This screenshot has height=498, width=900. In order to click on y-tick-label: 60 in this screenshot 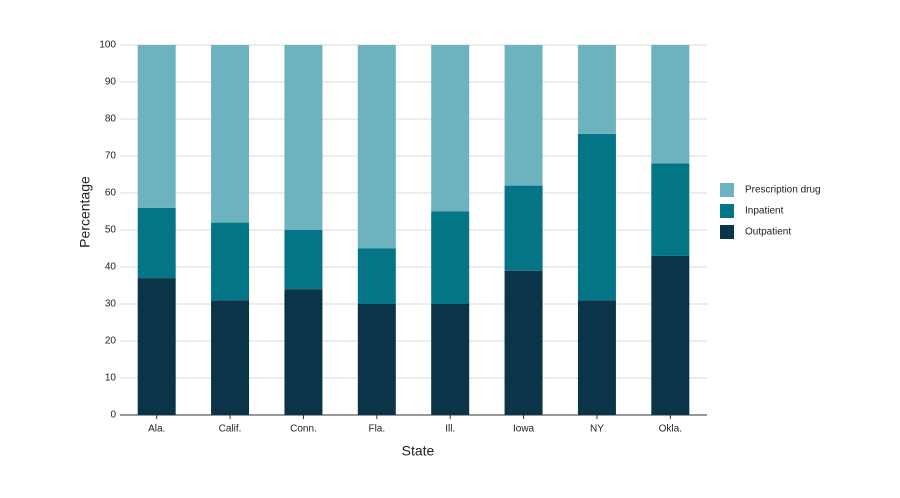, I will do `click(111, 193)`.